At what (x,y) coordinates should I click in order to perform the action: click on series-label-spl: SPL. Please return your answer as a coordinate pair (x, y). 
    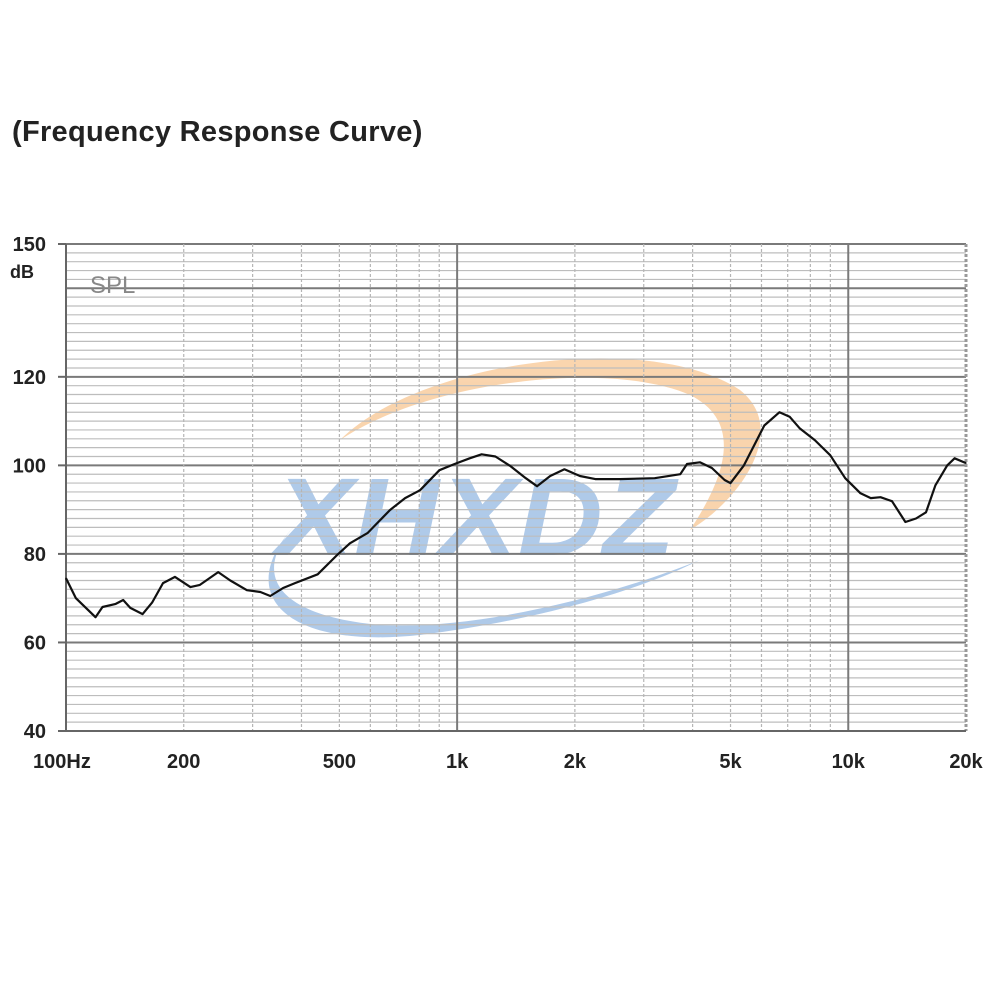
    Looking at the image, I should click on (112, 285).